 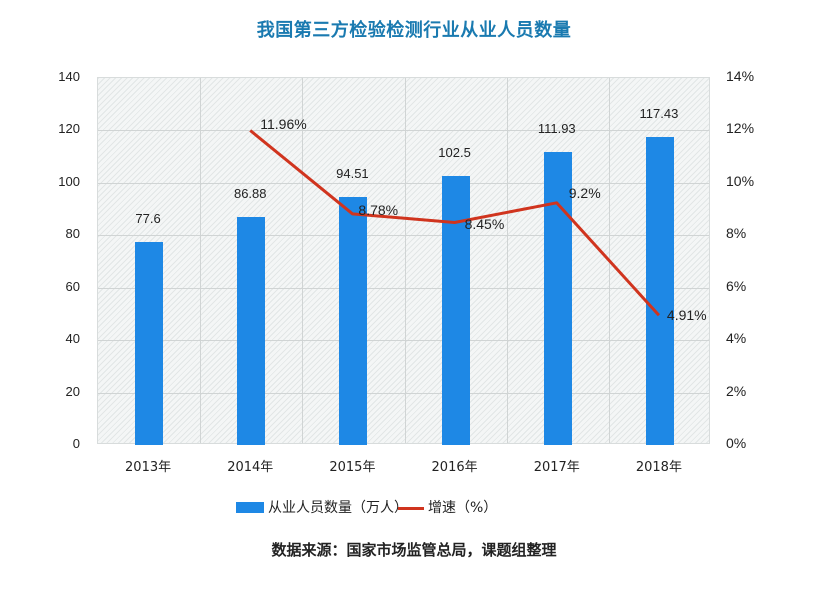 What do you see at coordinates (251, 331) in the screenshot?
I see `bar-2014年` at bounding box center [251, 331].